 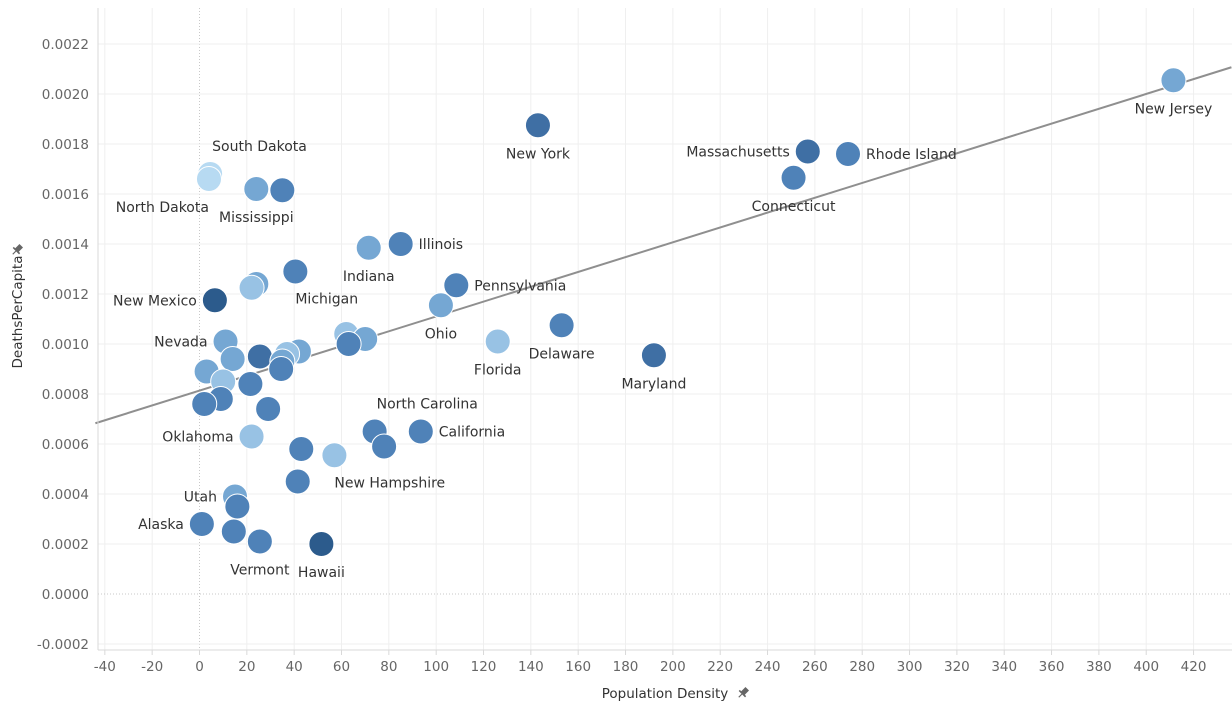 What do you see at coordinates (18, 312) in the screenshot?
I see `y-axis-title: DeathsPerCapita` at bounding box center [18, 312].